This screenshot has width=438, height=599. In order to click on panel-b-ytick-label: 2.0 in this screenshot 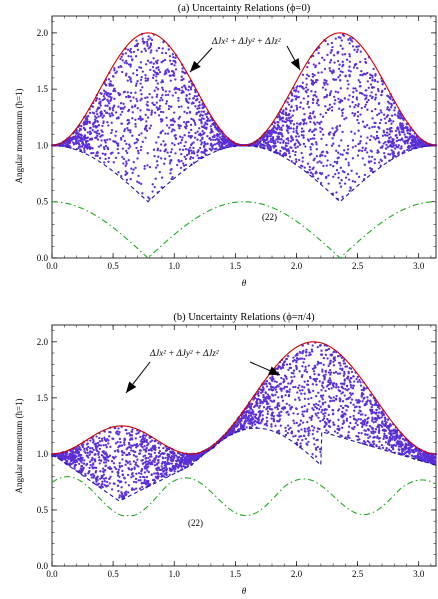, I will do `click(43, 342)`.